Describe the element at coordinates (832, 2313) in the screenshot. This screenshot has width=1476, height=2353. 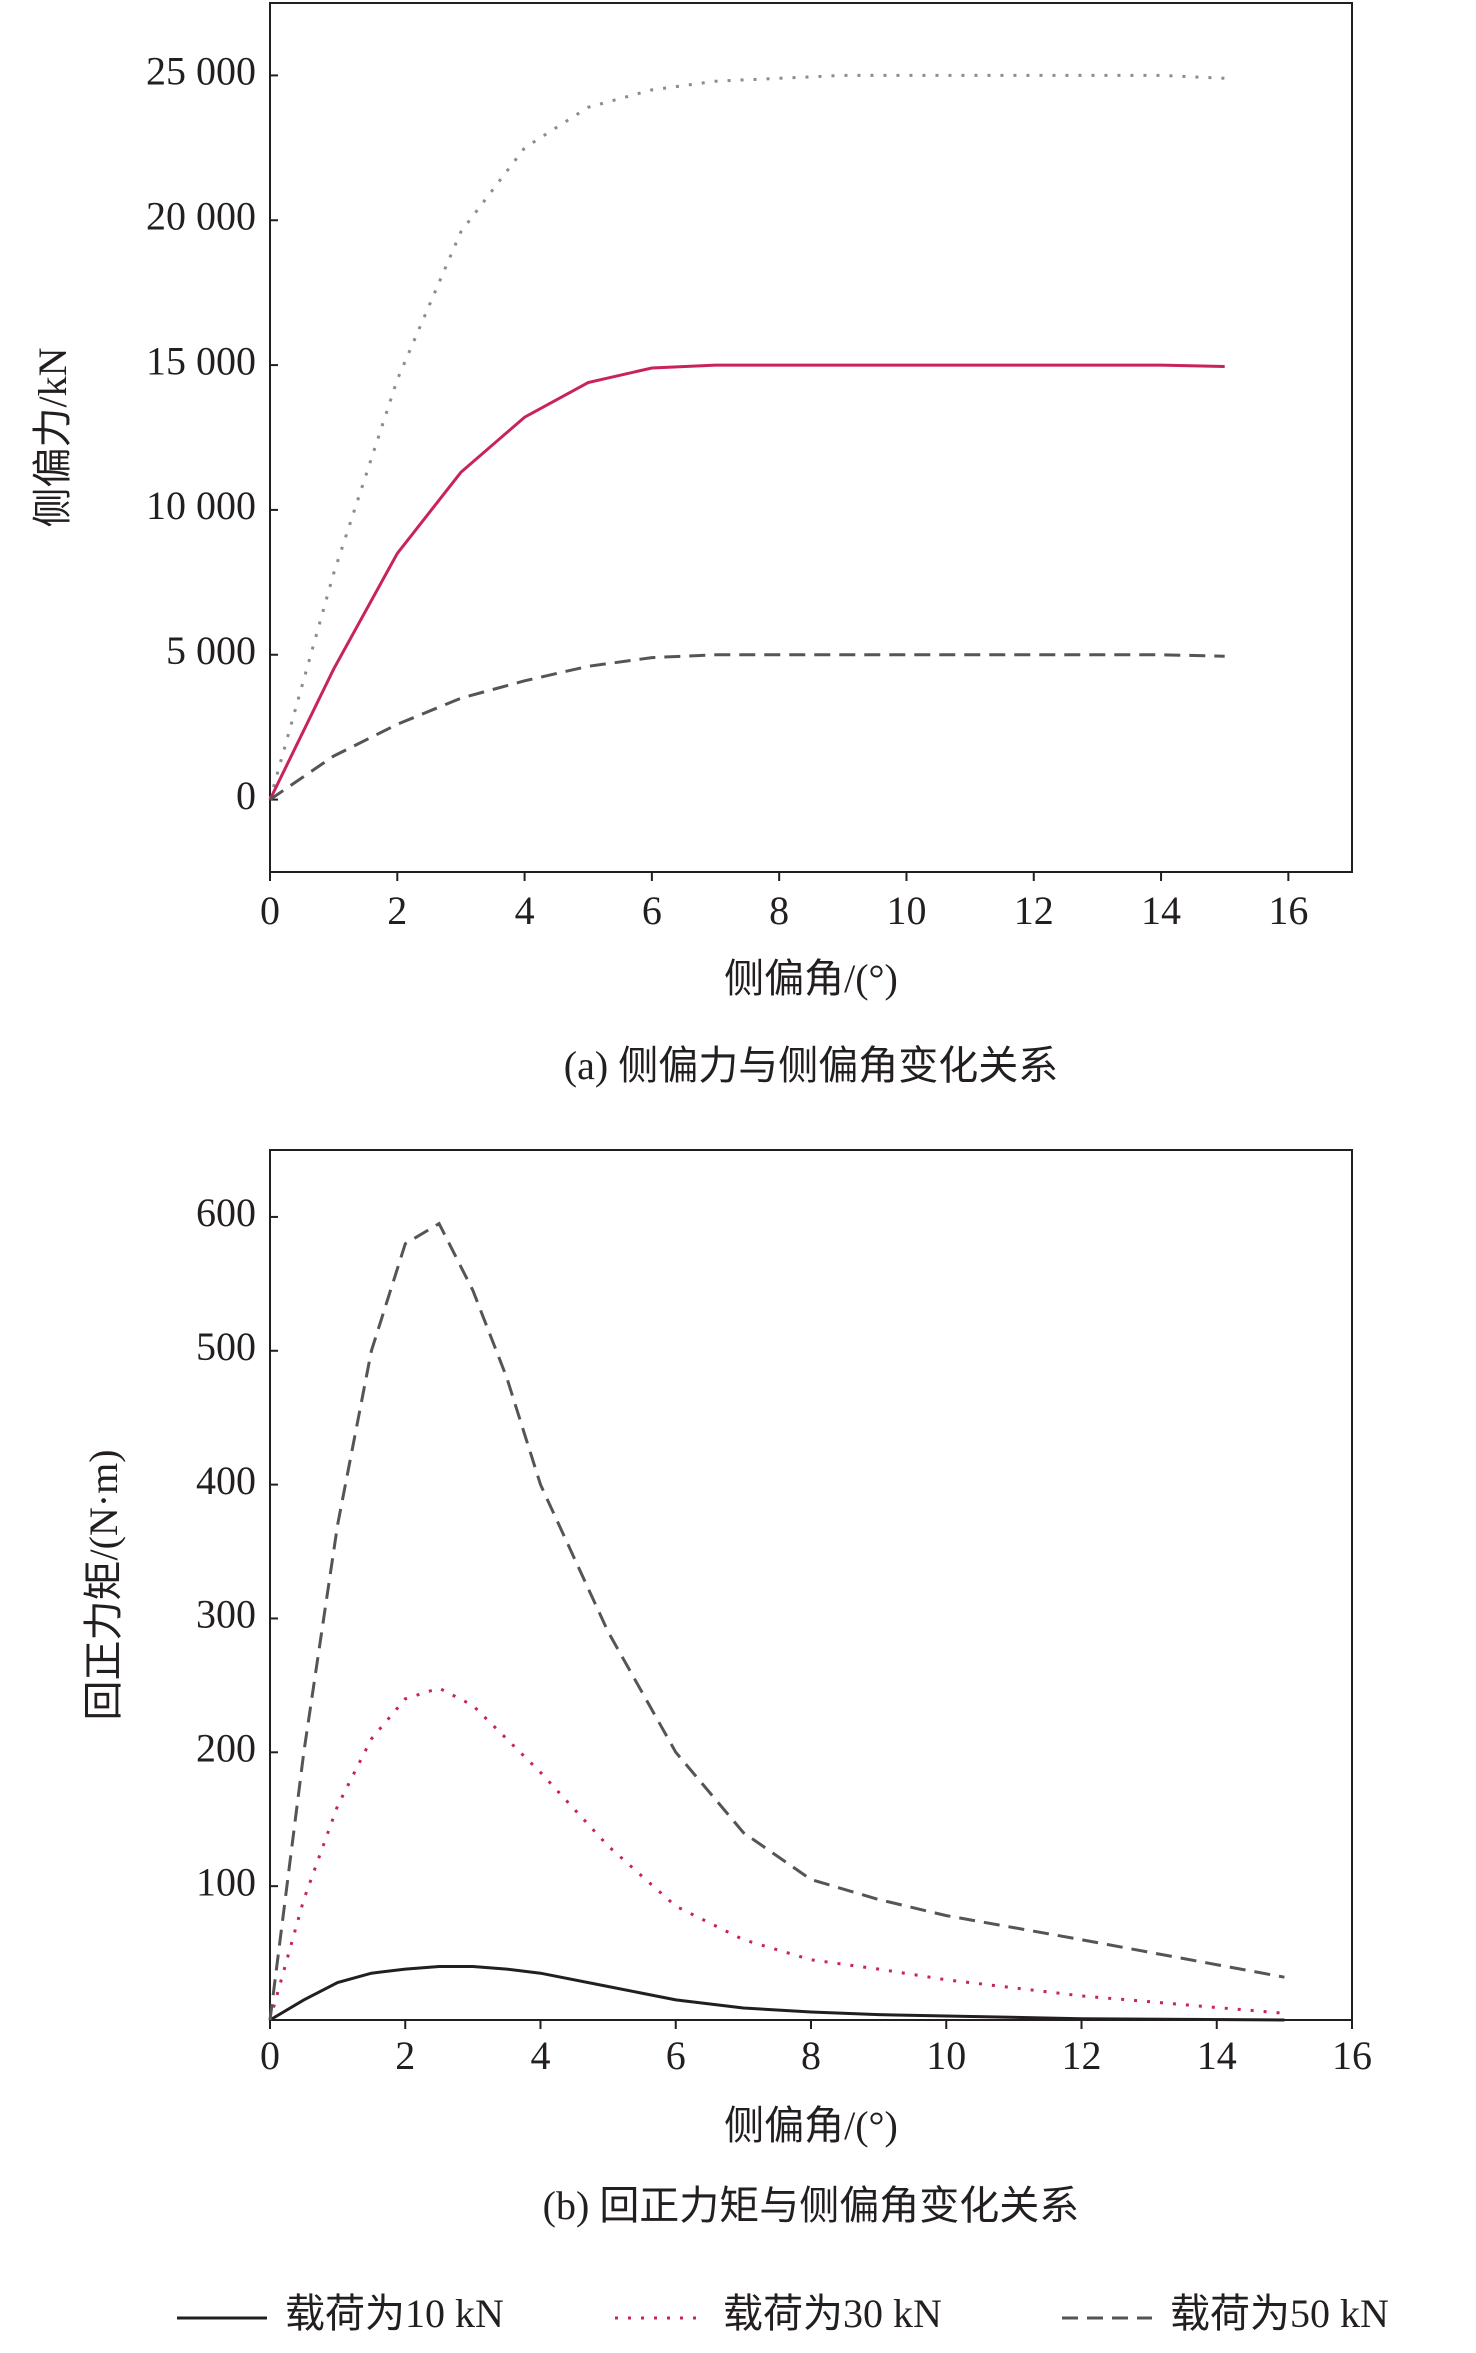
I see `legend-label: 载荷为30 kN` at that location.